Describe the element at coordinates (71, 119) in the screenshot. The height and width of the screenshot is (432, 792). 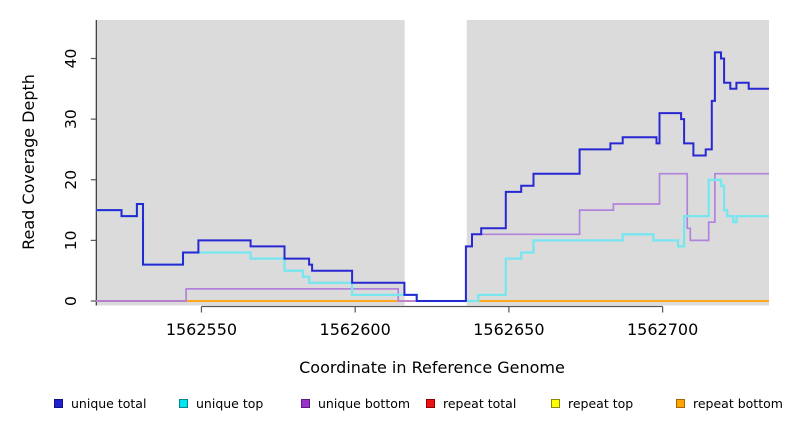
I see `y-tick-label: 30` at that location.